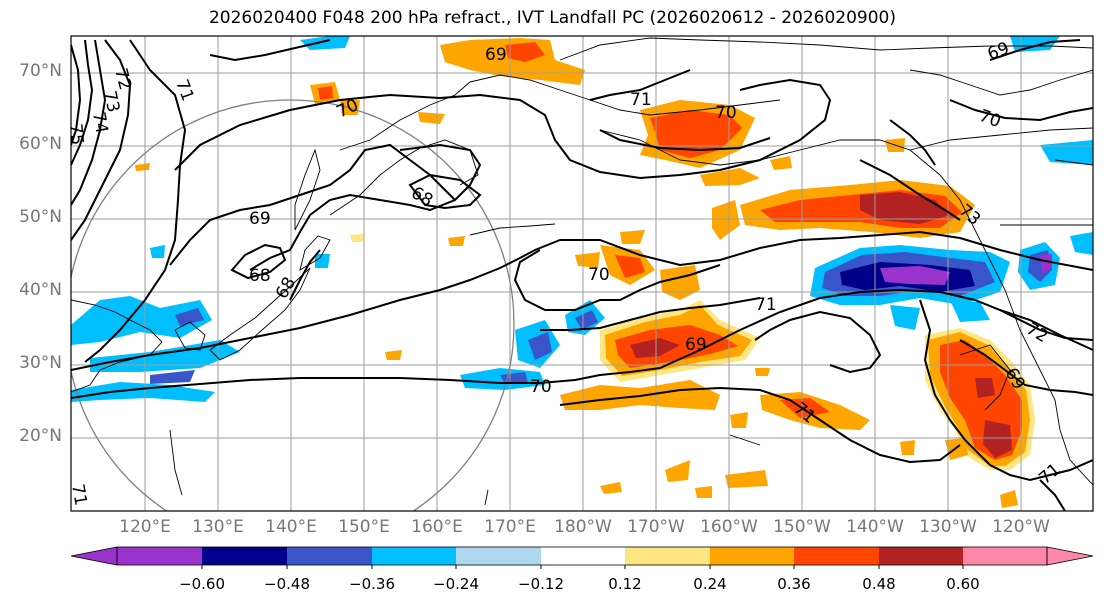  Describe the element at coordinates (582, 567) in the screenshot. I see `colorbar-ticks` at that location.